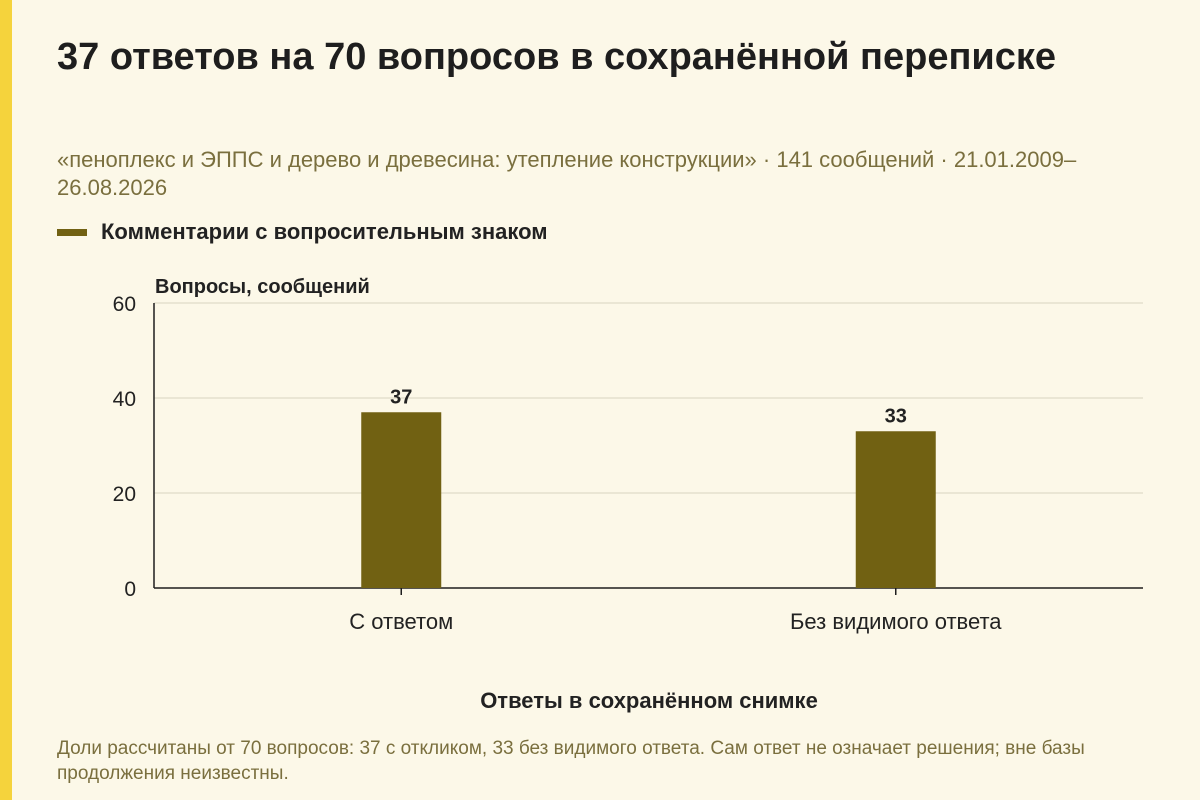  Describe the element at coordinates (896, 621) in the screenshot. I see `x-tick-label: Без видимого ответа` at that location.